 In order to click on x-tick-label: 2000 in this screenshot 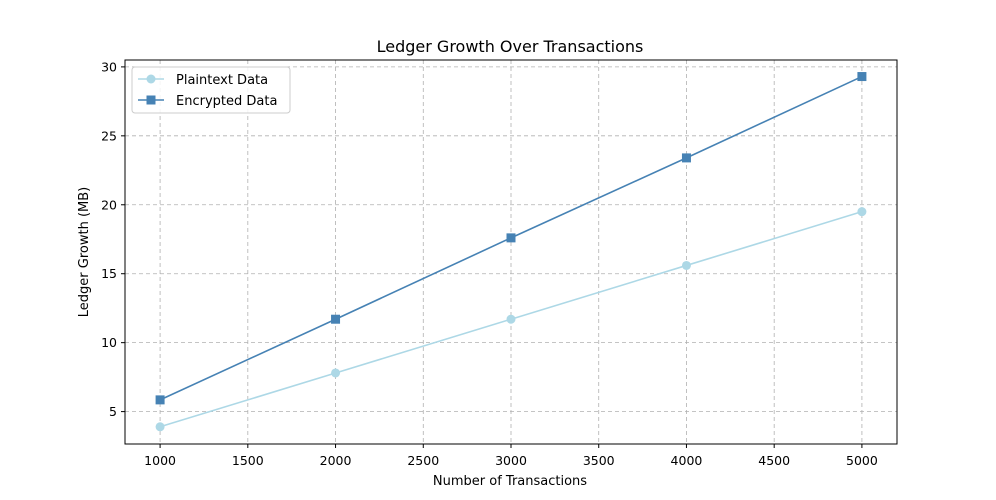, I will do `click(336, 460)`.